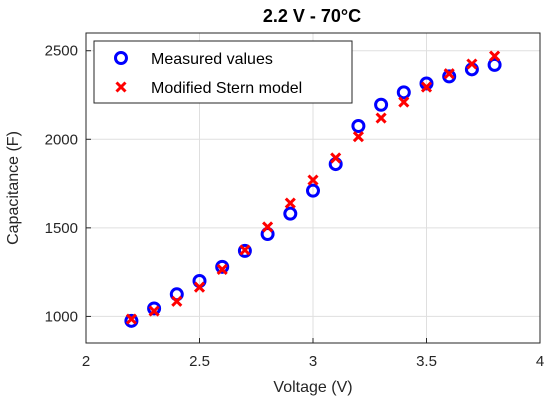  Describe the element at coordinates (313, 361) in the screenshot. I see `x-tick-label: 3` at that location.